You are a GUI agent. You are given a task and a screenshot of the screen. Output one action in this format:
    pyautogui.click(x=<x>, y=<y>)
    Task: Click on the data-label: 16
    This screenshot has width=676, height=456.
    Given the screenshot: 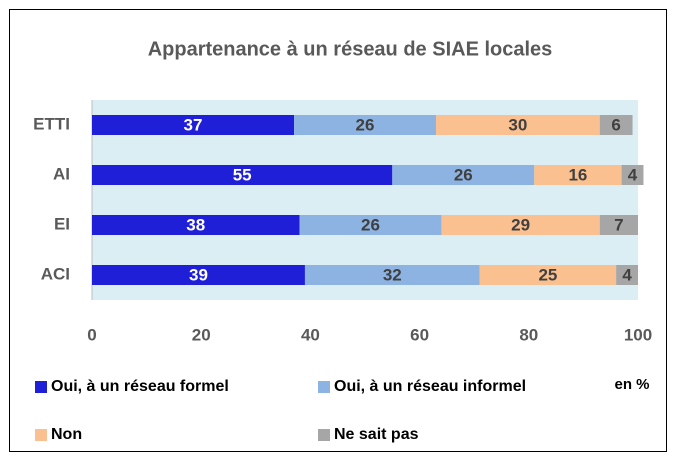 What is the action you would take?
    pyautogui.click(x=577, y=174)
    